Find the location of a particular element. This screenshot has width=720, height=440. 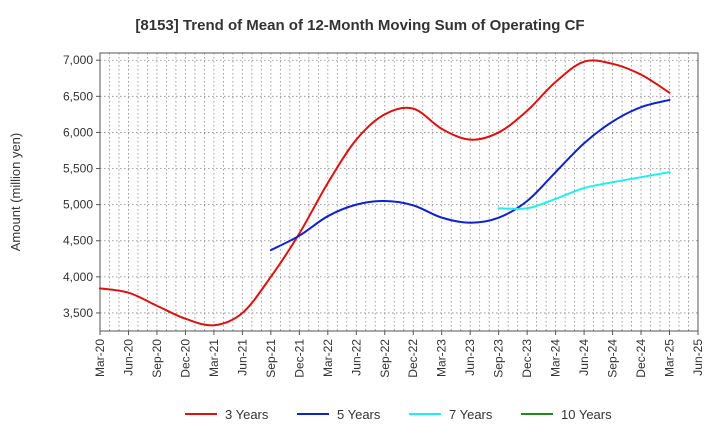

x-tick-label: Dec-24 is located at coordinates (641, 358).